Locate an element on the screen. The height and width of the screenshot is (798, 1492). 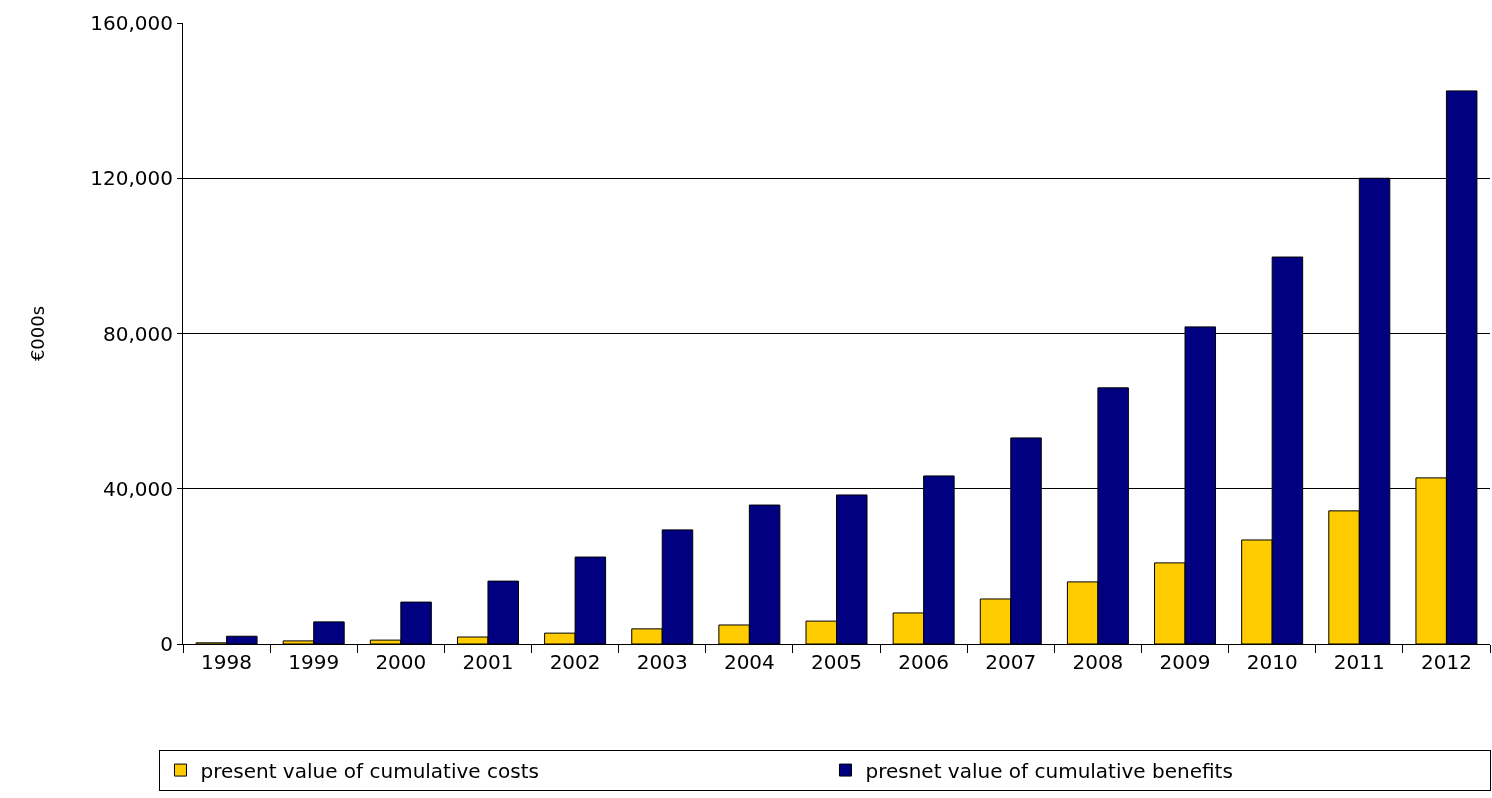
x-tick-label: 2000 is located at coordinates (401, 662).